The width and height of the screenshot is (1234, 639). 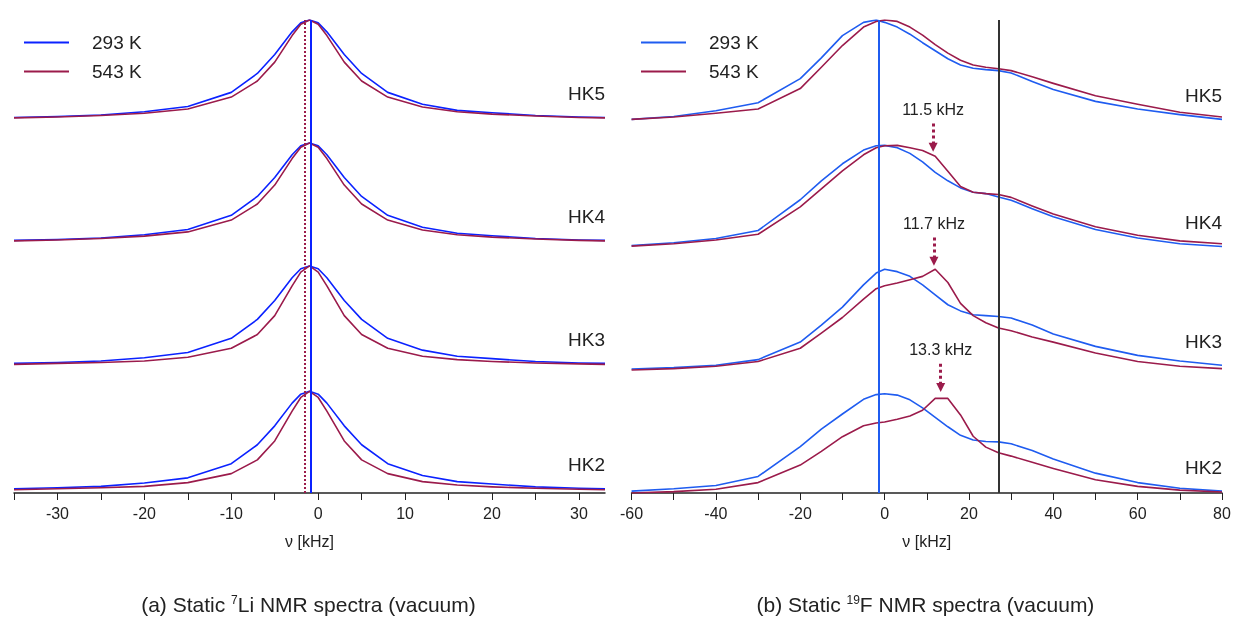 I want to click on annotation: 11.7 kHz, so click(x=933, y=224).